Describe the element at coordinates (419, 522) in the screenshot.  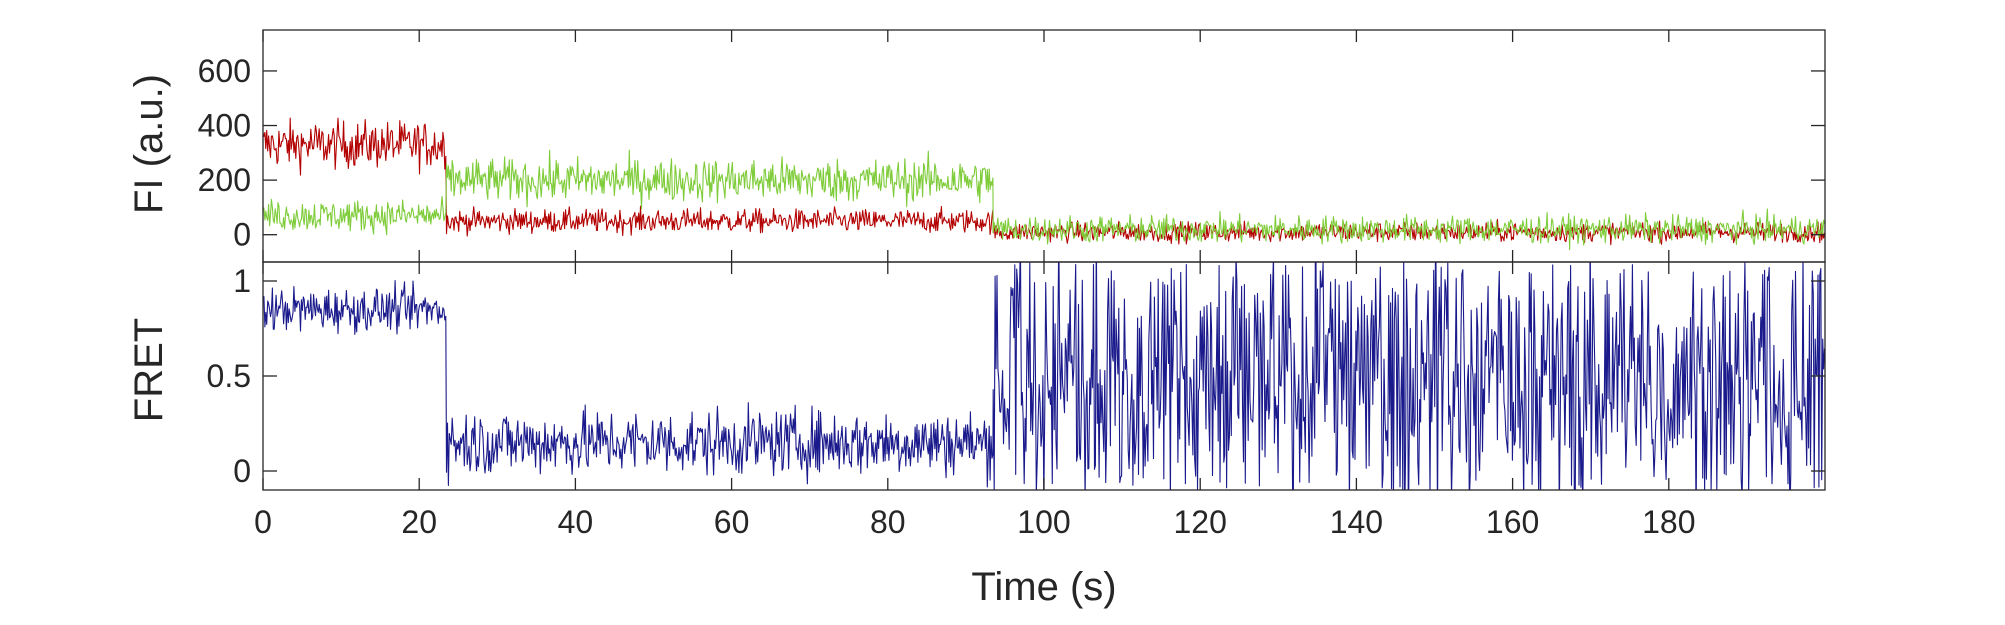
I see `x-tick-label: 20` at that location.